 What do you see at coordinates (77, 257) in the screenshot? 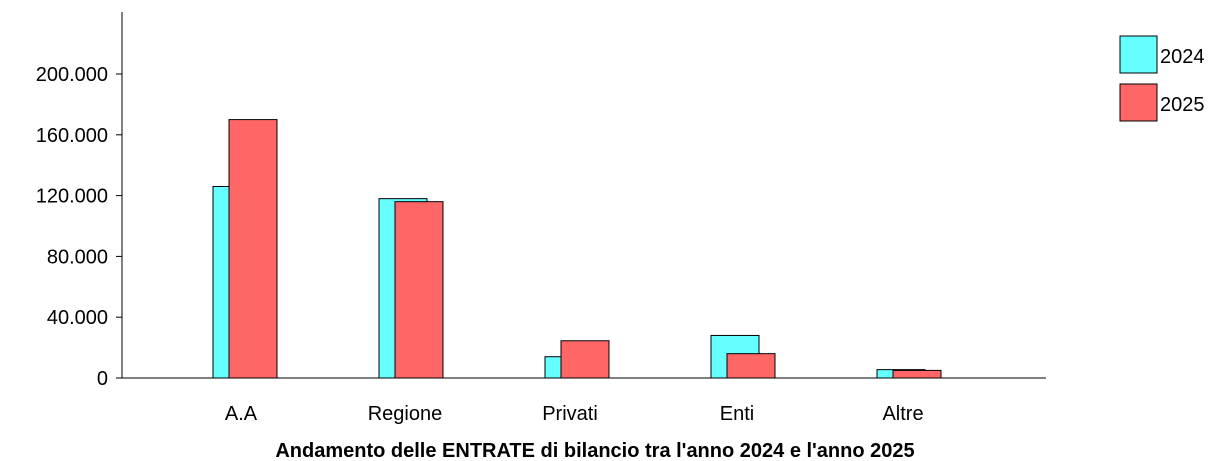
I see `y-tick-label: 80.000` at bounding box center [77, 257].